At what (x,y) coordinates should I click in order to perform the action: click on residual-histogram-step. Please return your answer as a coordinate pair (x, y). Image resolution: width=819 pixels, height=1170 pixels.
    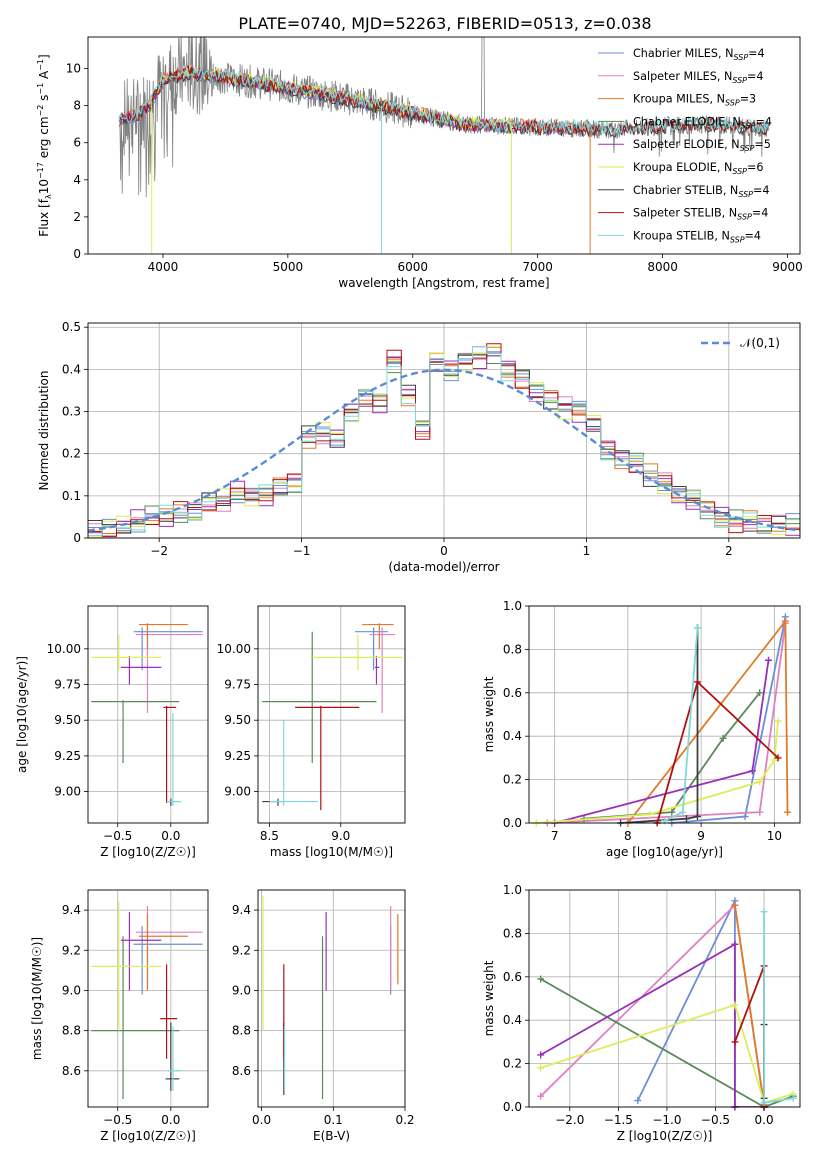
    Looking at the image, I should click on (444, 441).